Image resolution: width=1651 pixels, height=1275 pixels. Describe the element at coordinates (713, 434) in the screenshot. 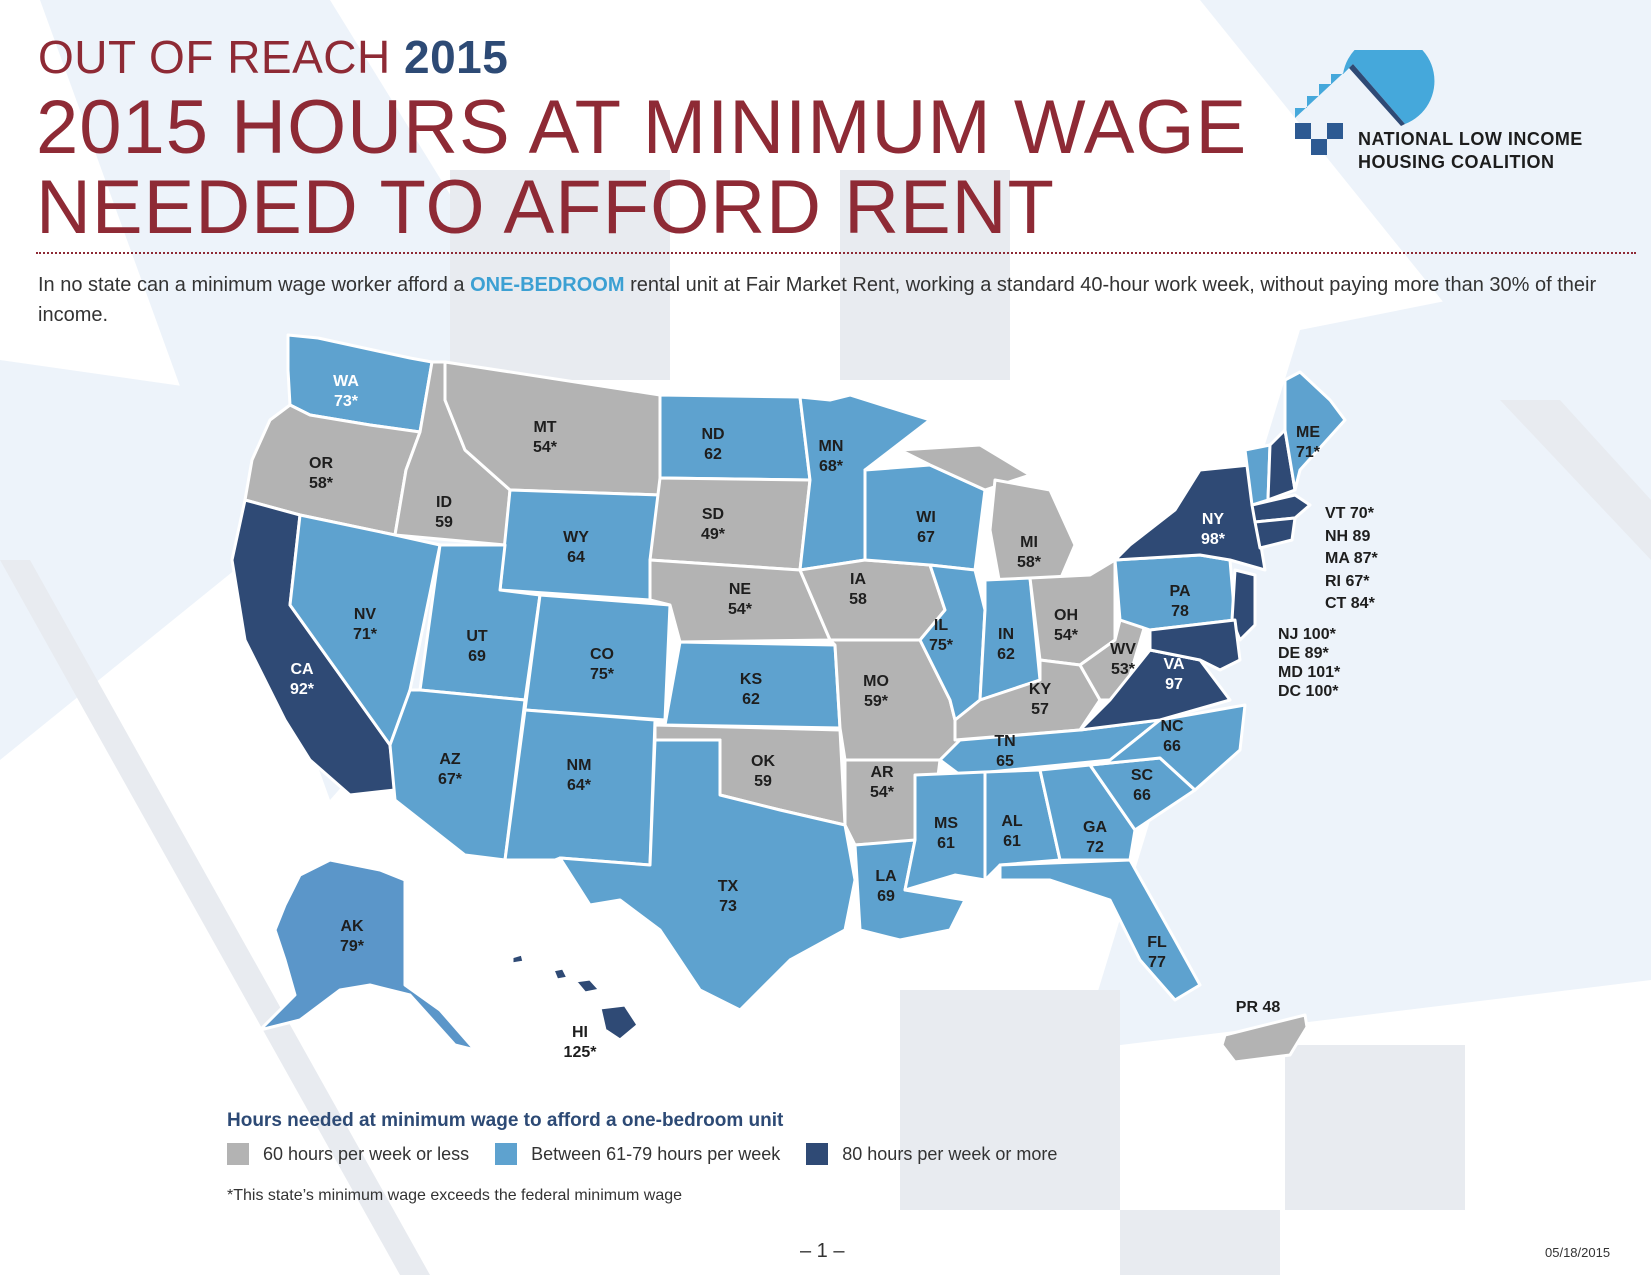

I see `state-abbr: ND` at that location.